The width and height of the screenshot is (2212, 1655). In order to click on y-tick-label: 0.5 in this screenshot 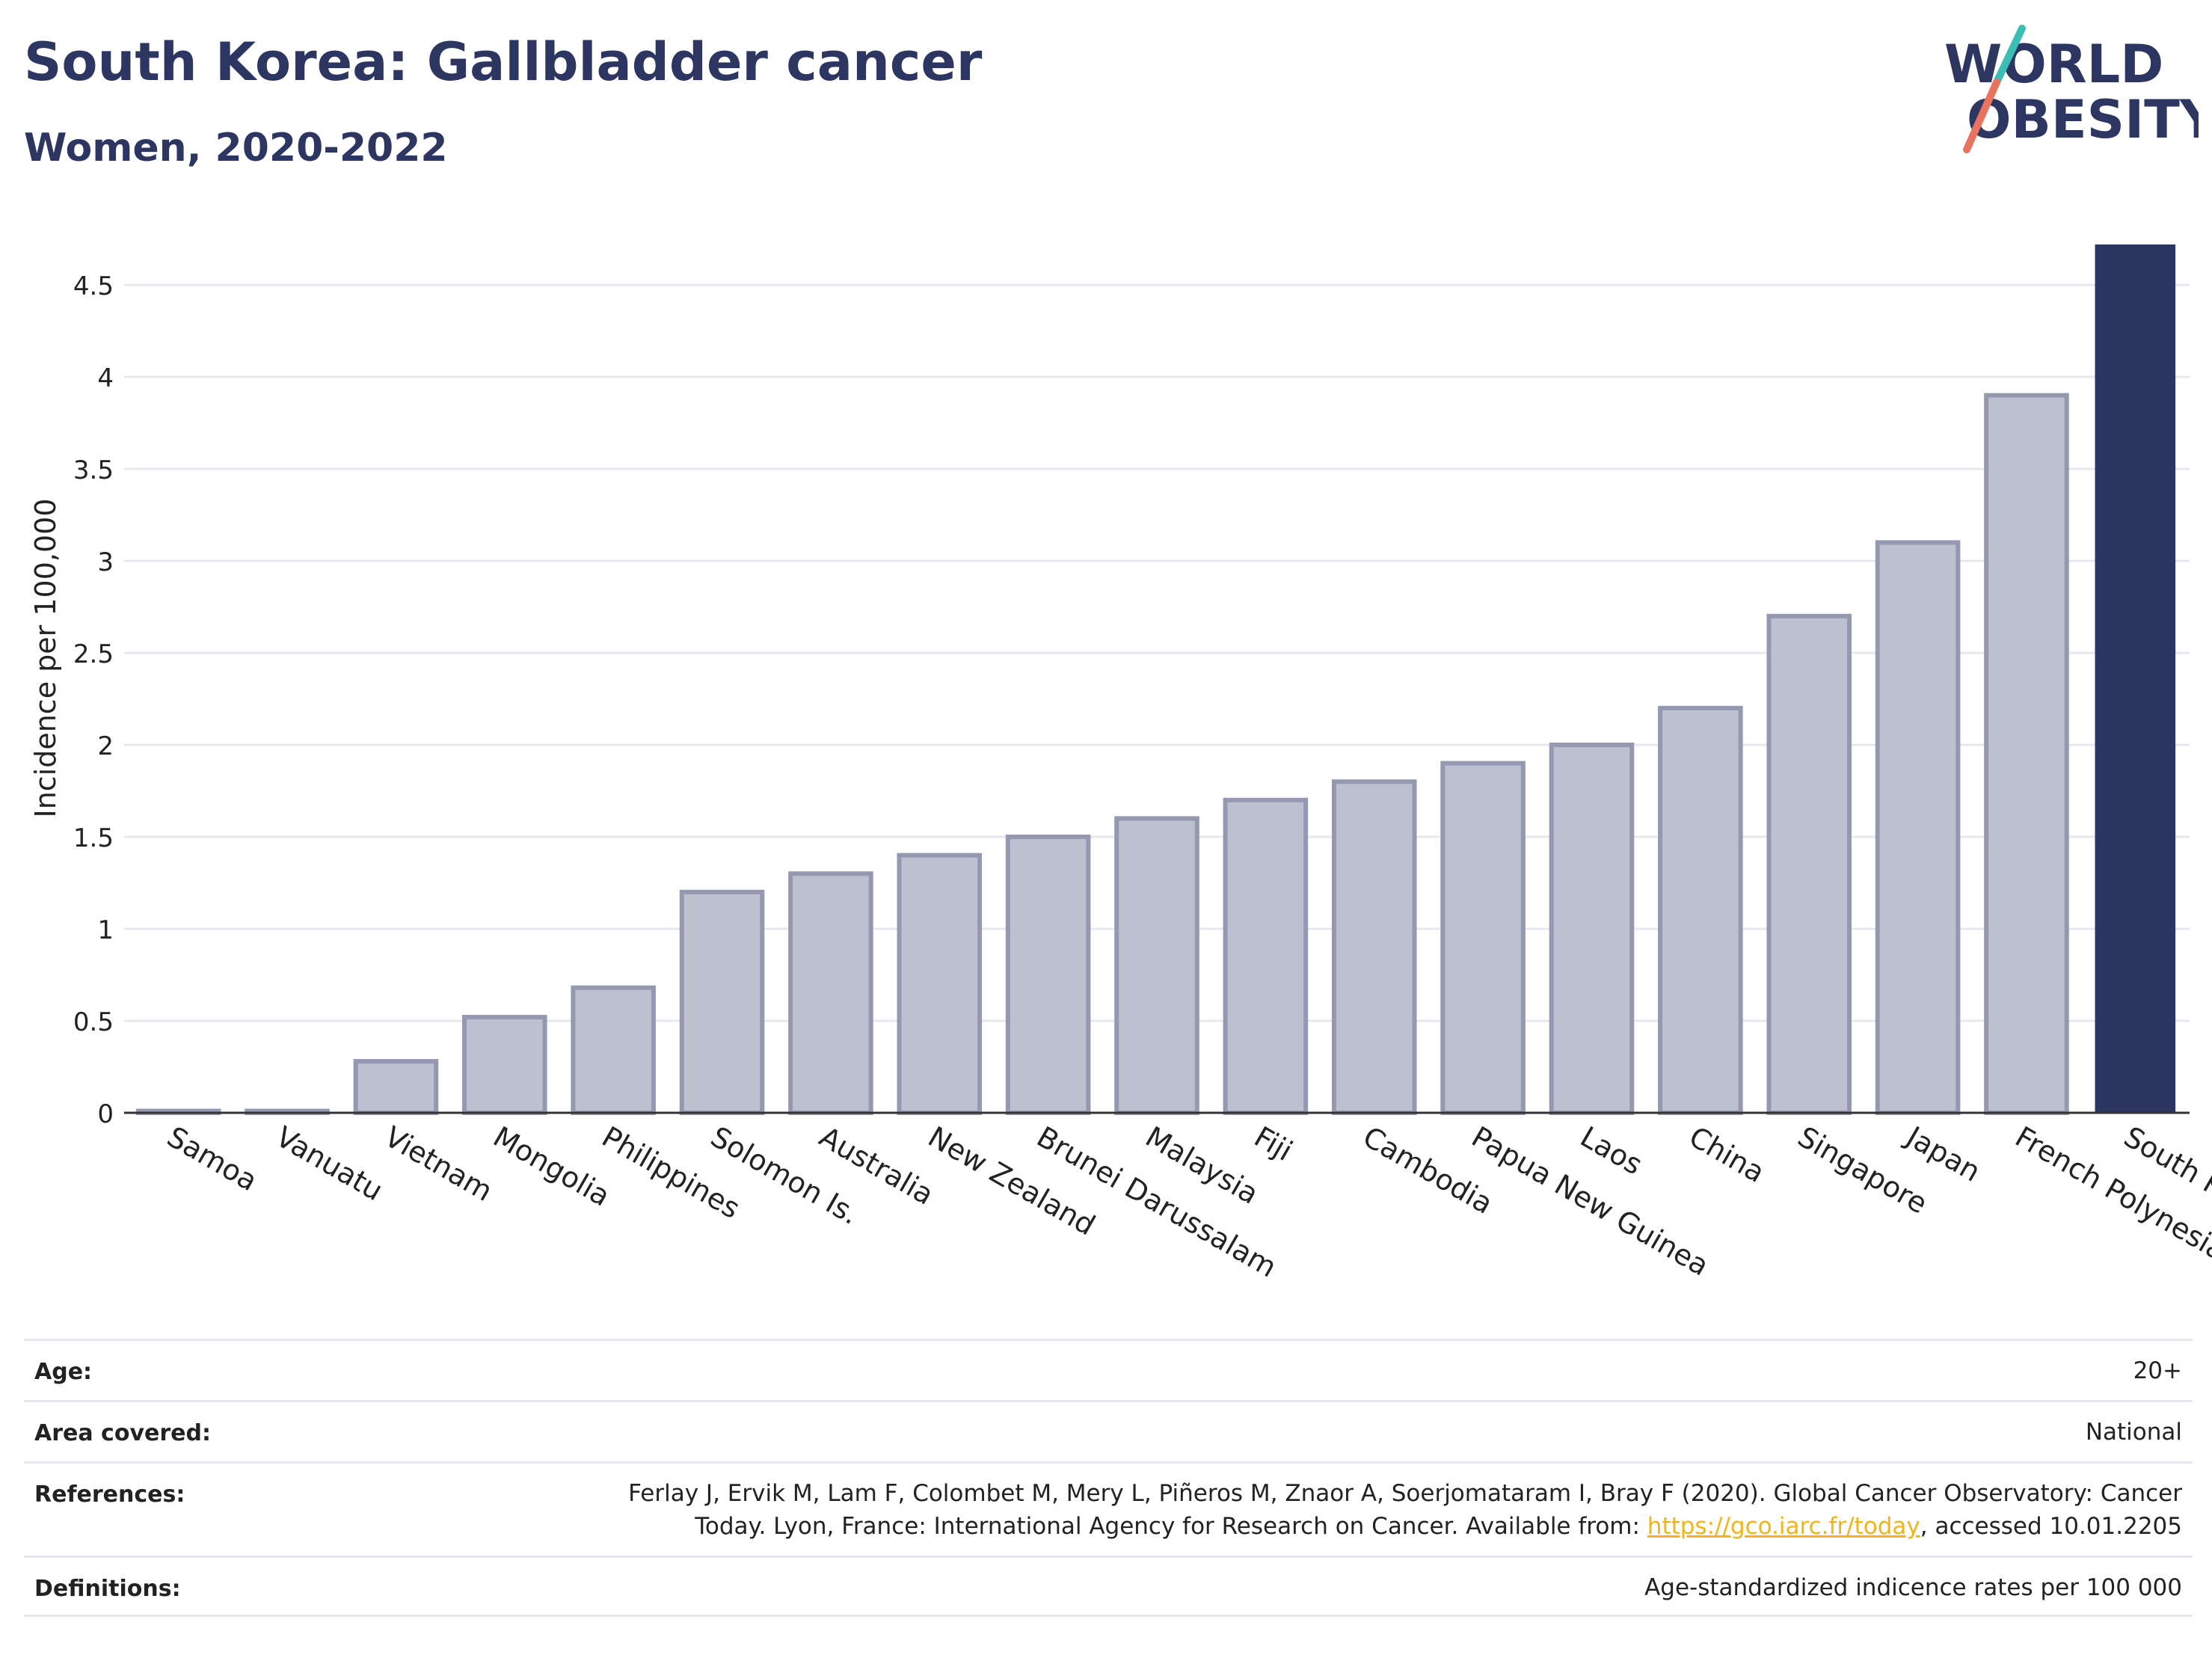, I will do `click(93, 1022)`.